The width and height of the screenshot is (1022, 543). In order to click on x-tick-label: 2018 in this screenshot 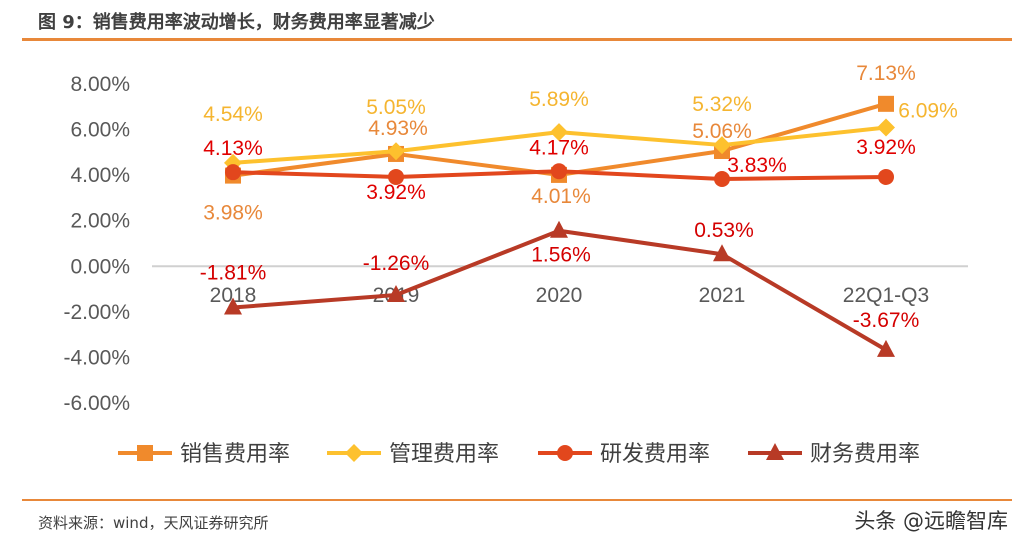, I will do `click(233, 295)`.